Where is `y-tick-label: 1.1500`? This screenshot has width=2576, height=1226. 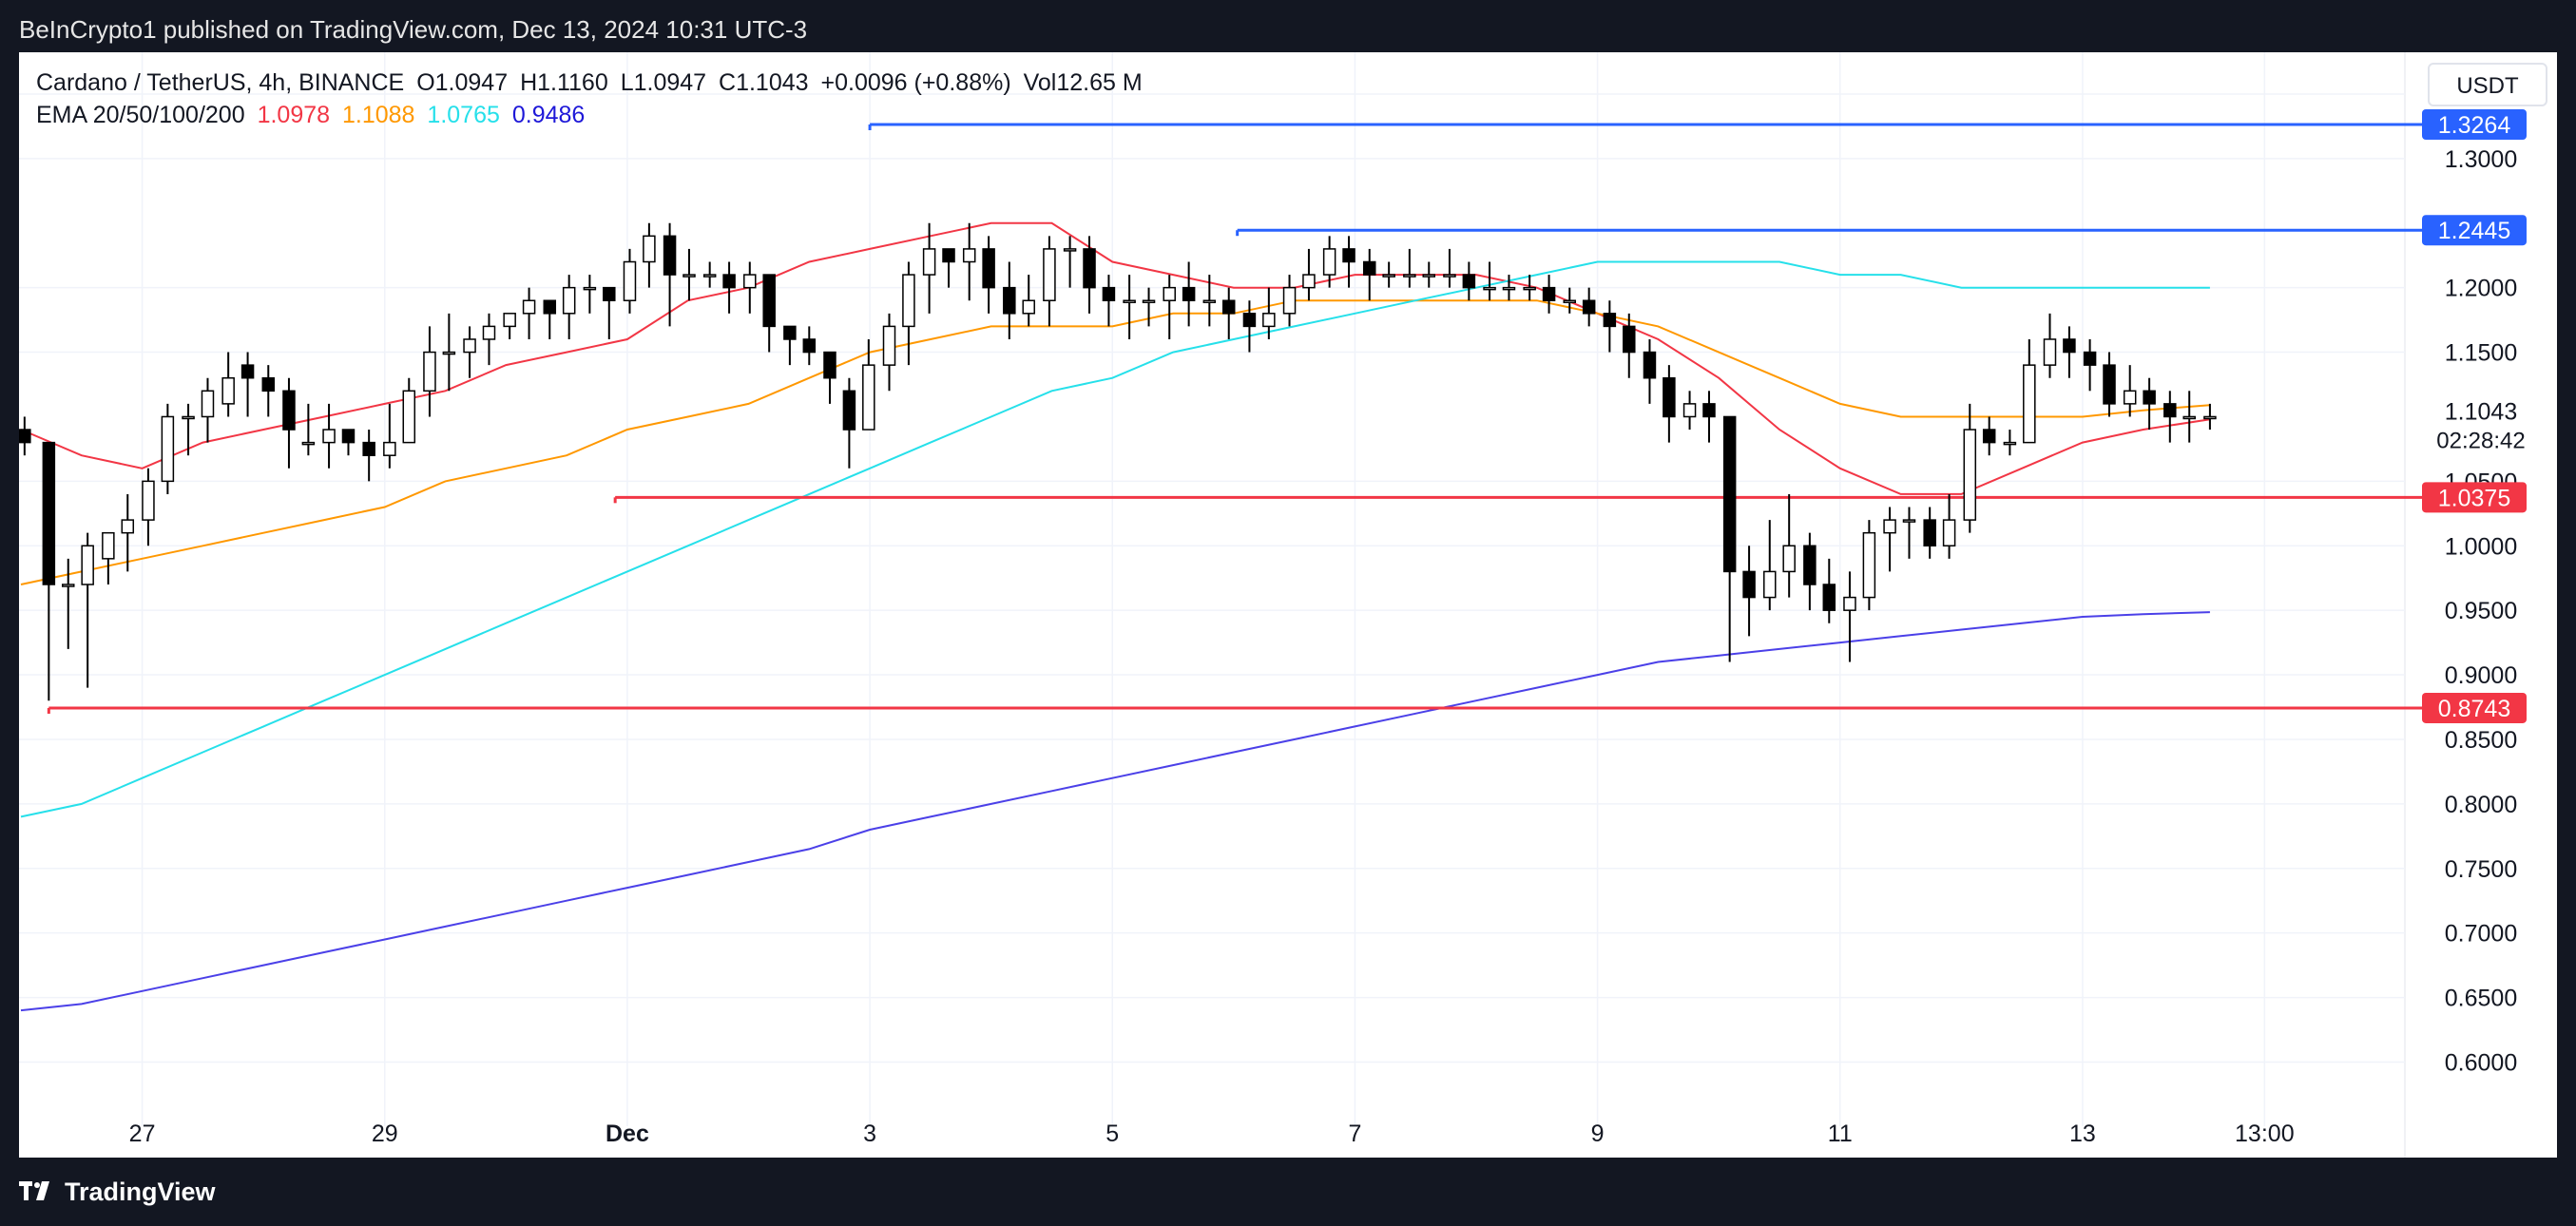
y-tick-label: 1.1500 is located at coordinates (2481, 354).